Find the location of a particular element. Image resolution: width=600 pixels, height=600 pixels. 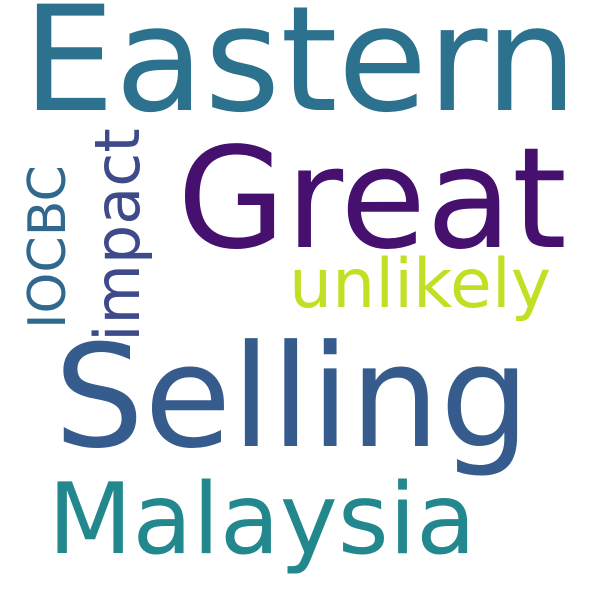

word-impact: impact is located at coordinates (117, 235).